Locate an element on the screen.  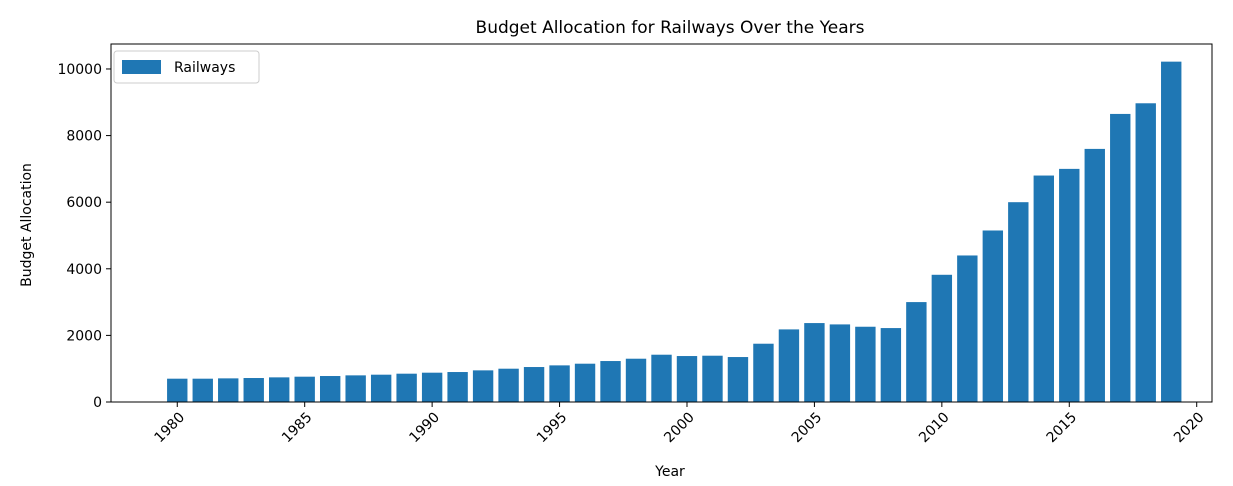
bar-1994 is located at coordinates (534, 384).